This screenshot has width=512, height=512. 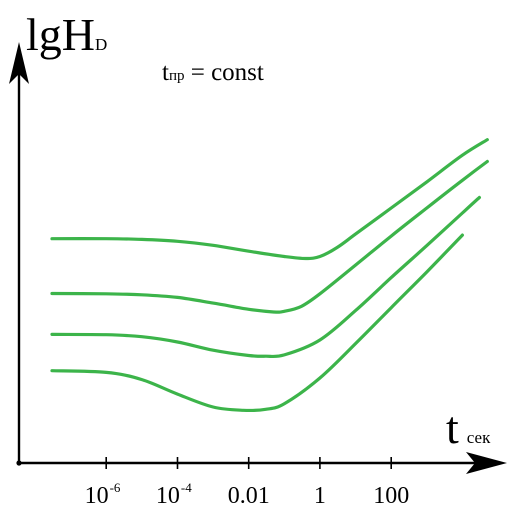 I want to click on annotation: tпр = const, so click(x=213, y=72).